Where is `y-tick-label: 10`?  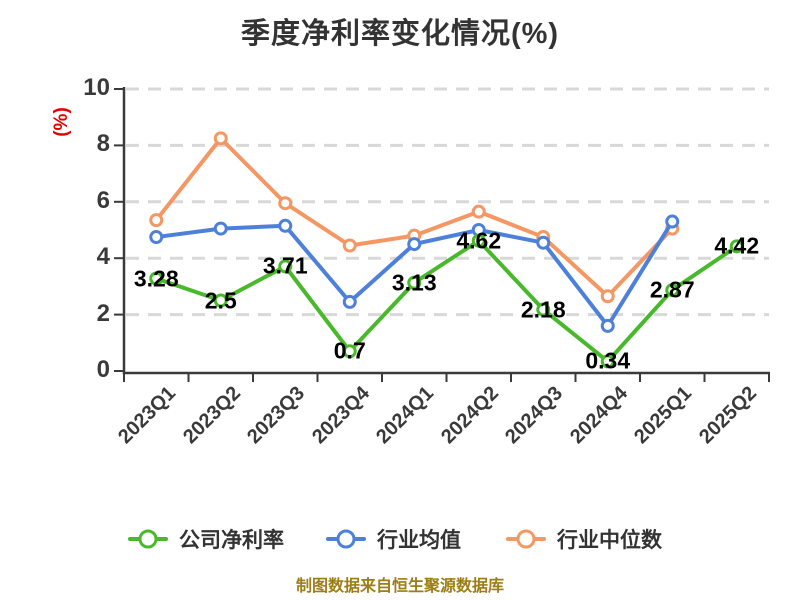
y-tick-label: 10 is located at coordinates (96, 88).